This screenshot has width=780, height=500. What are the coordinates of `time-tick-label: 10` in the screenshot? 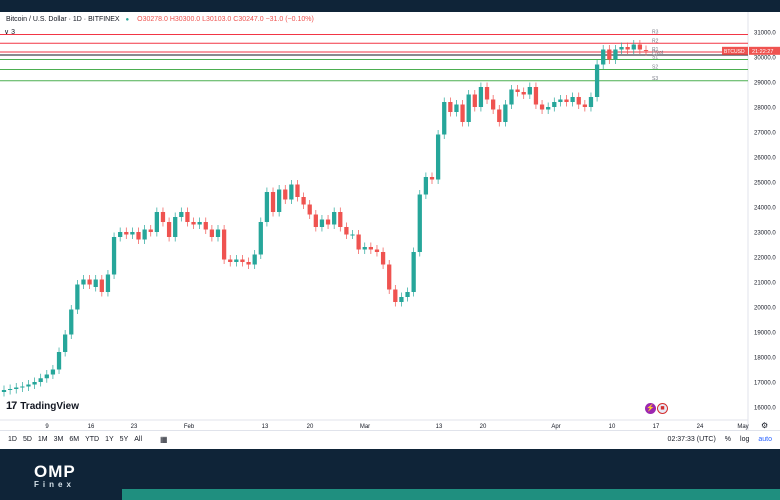 It's located at (612, 427).